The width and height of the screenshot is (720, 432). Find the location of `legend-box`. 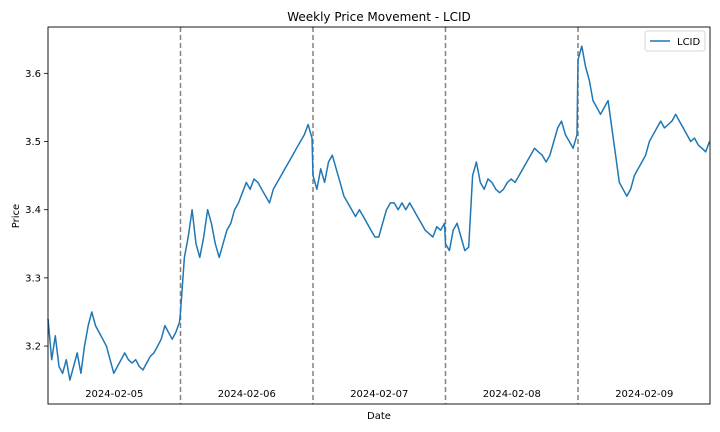

legend-box is located at coordinates (675, 41).